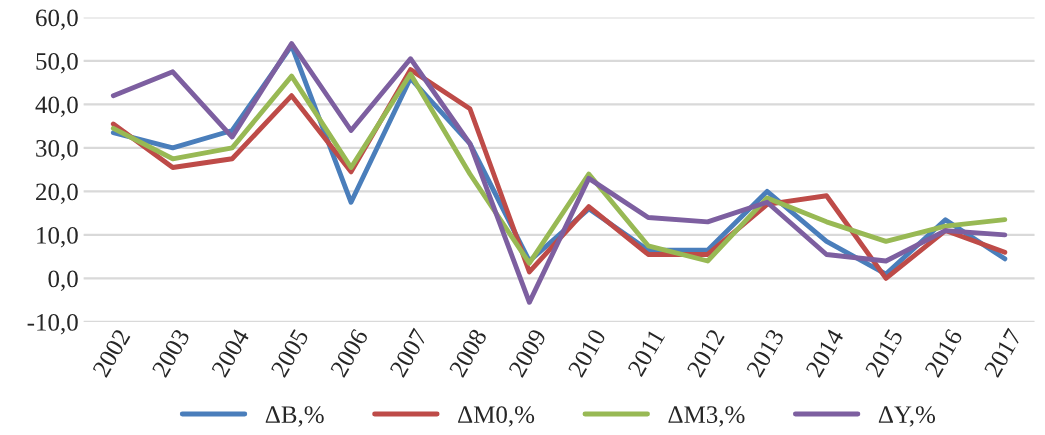  What do you see at coordinates (57, 19) in the screenshot?
I see `y-tick-label: 60,0` at bounding box center [57, 19].